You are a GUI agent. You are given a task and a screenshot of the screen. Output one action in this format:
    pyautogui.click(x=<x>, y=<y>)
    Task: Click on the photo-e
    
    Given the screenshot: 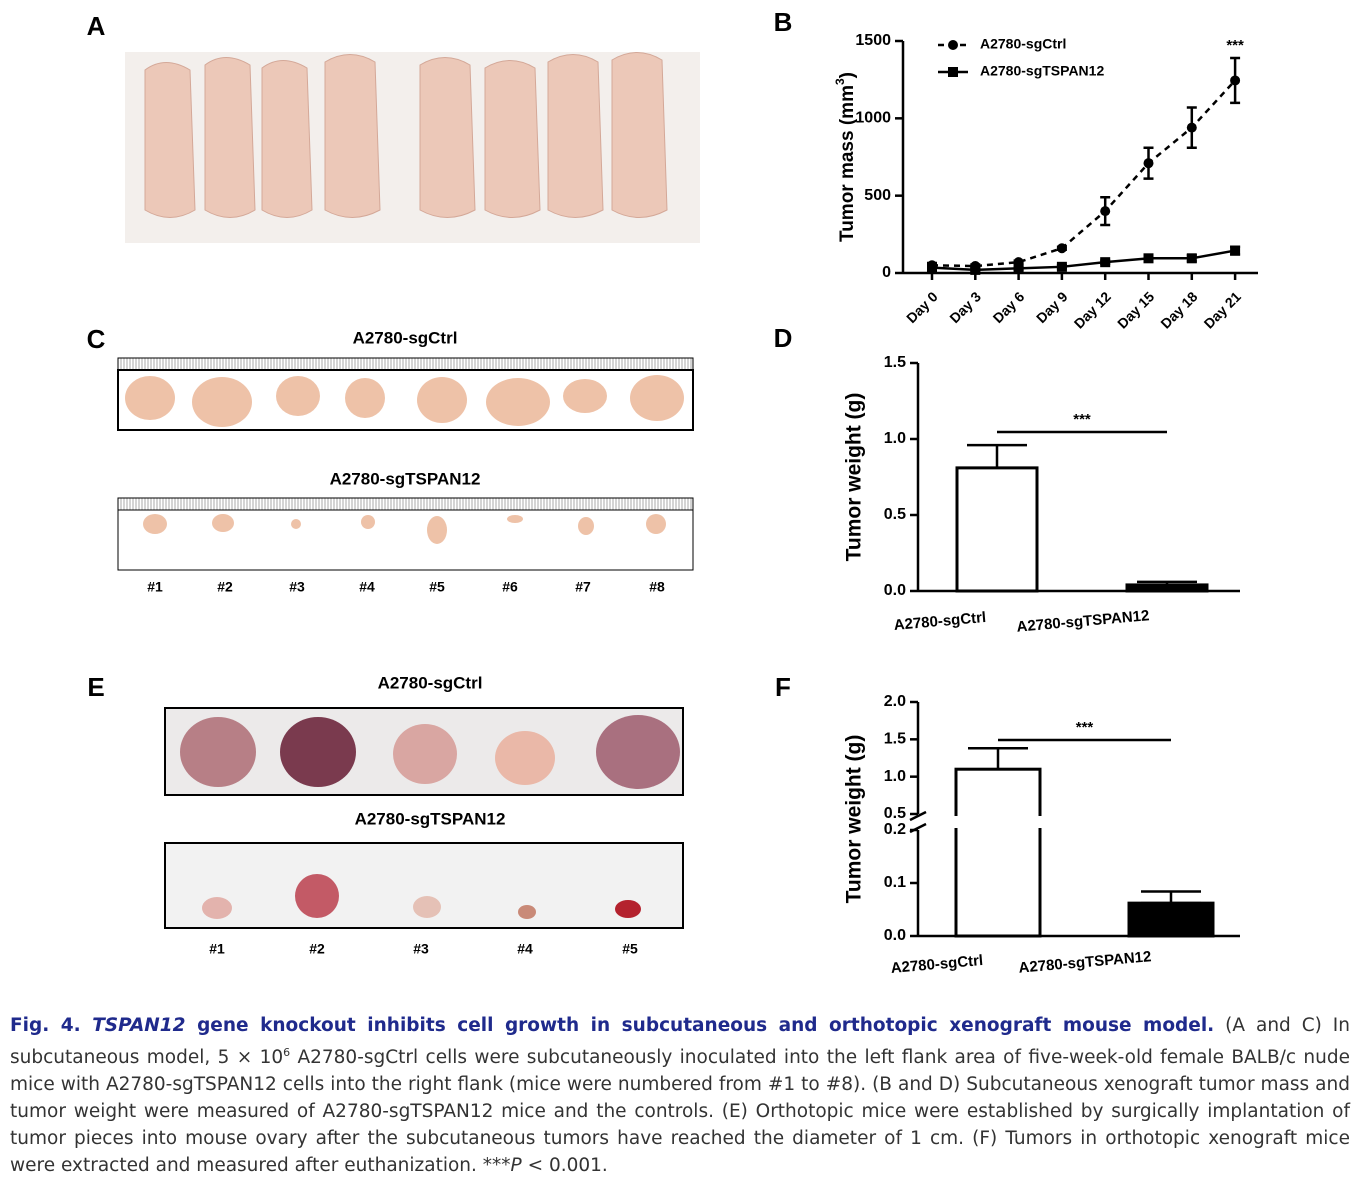 What is the action you would take?
    pyautogui.click(x=424, y=818)
    